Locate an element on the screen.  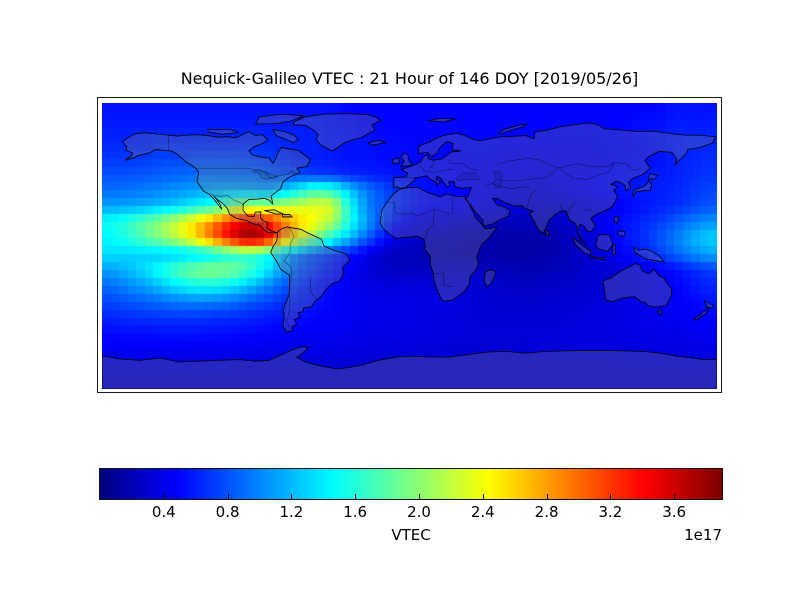
colorbar-tick-label: 2.8 is located at coordinates (546, 512).